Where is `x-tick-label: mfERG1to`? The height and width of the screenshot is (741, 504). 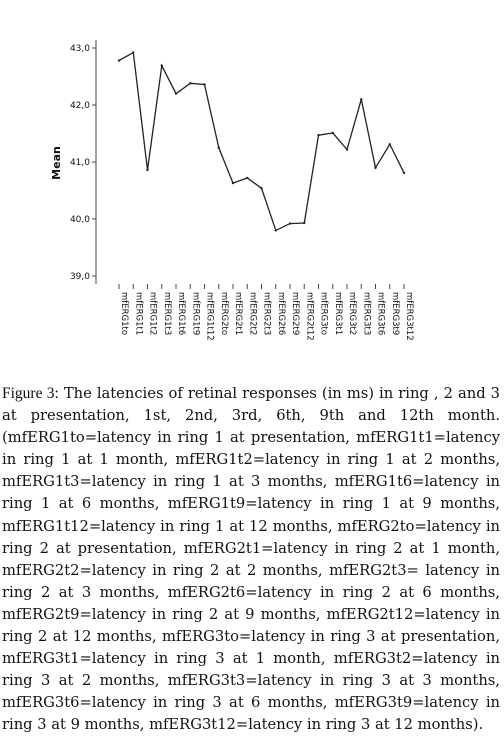 x-tick-label: mfERG1to is located at coordinates (124, 313).